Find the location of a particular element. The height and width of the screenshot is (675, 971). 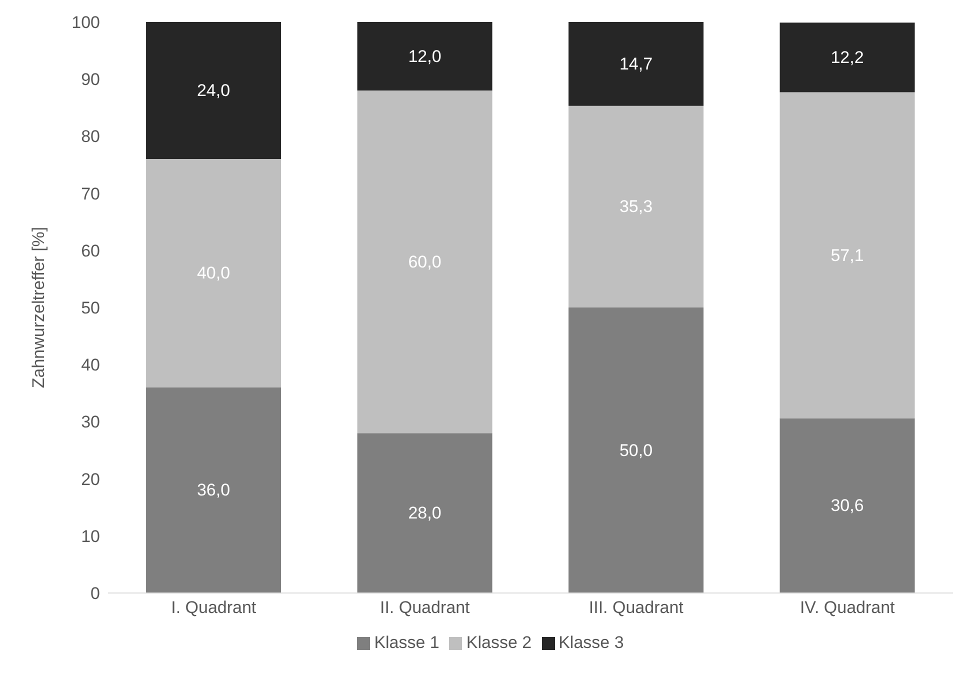

legend-label: Klasse 1 is located at coordinates (407, 642).